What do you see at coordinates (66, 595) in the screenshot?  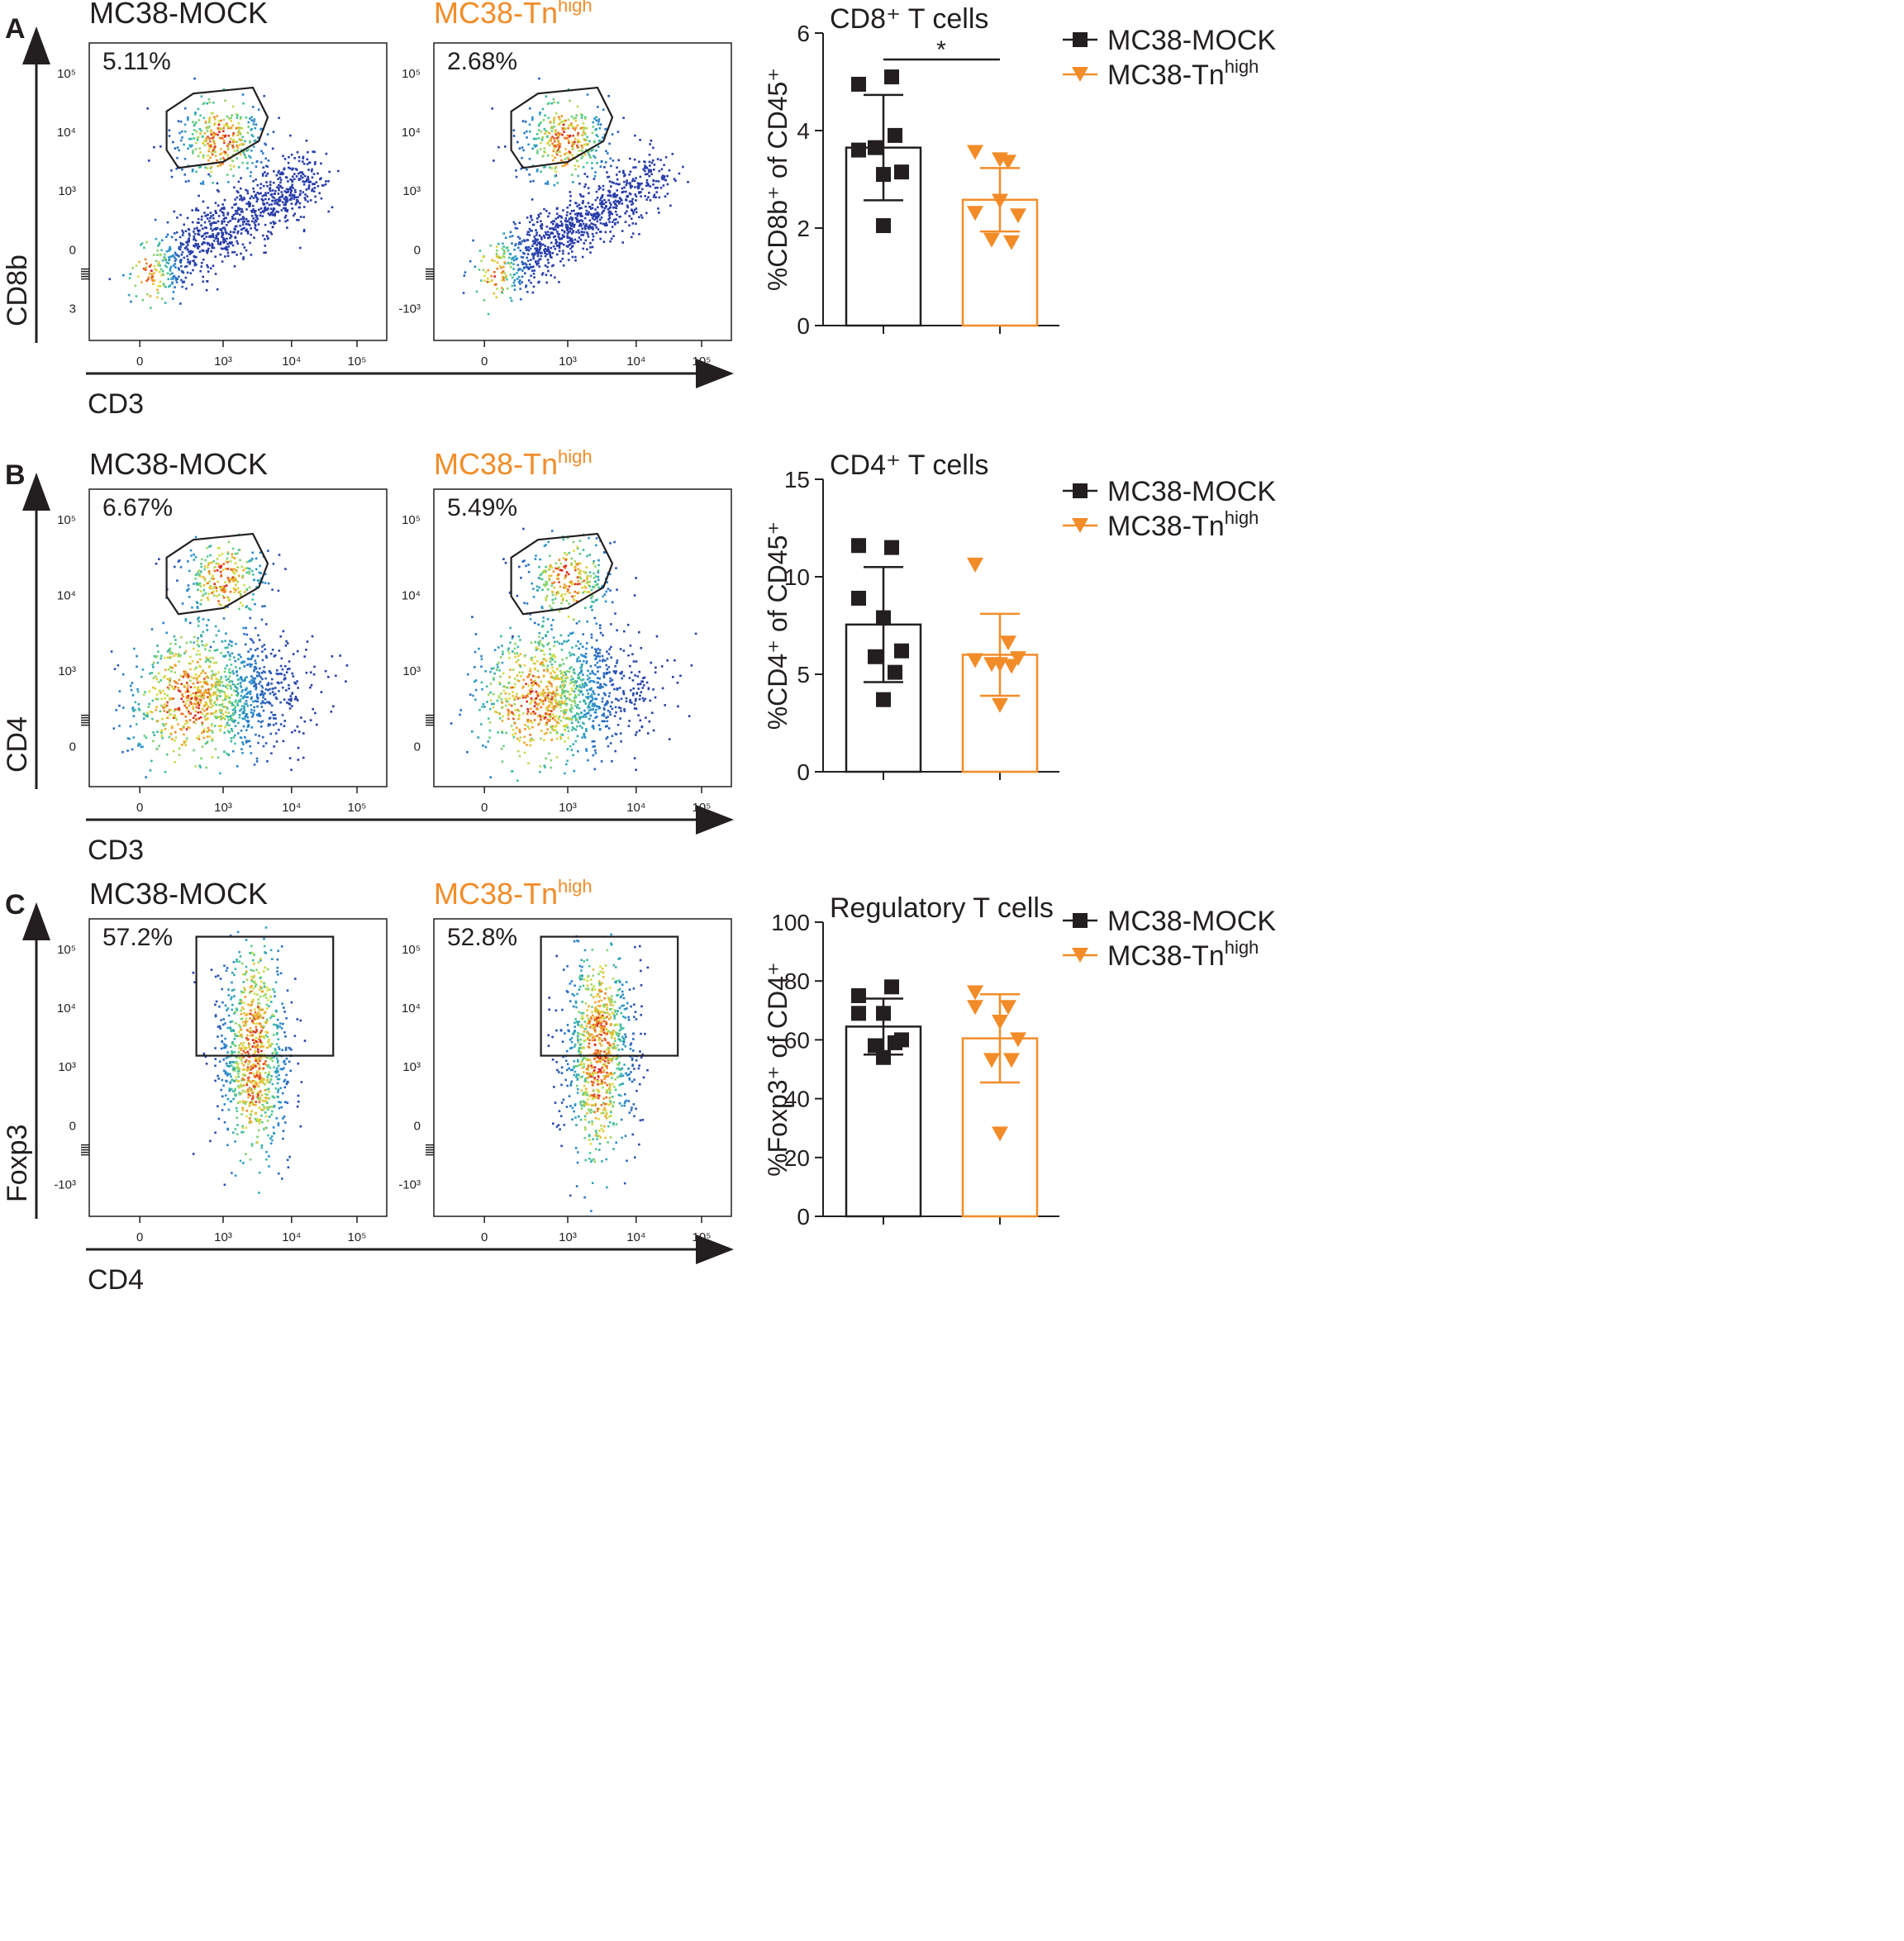 I see `y-tick-label: 10⁴` at bounding box center [66, 595].